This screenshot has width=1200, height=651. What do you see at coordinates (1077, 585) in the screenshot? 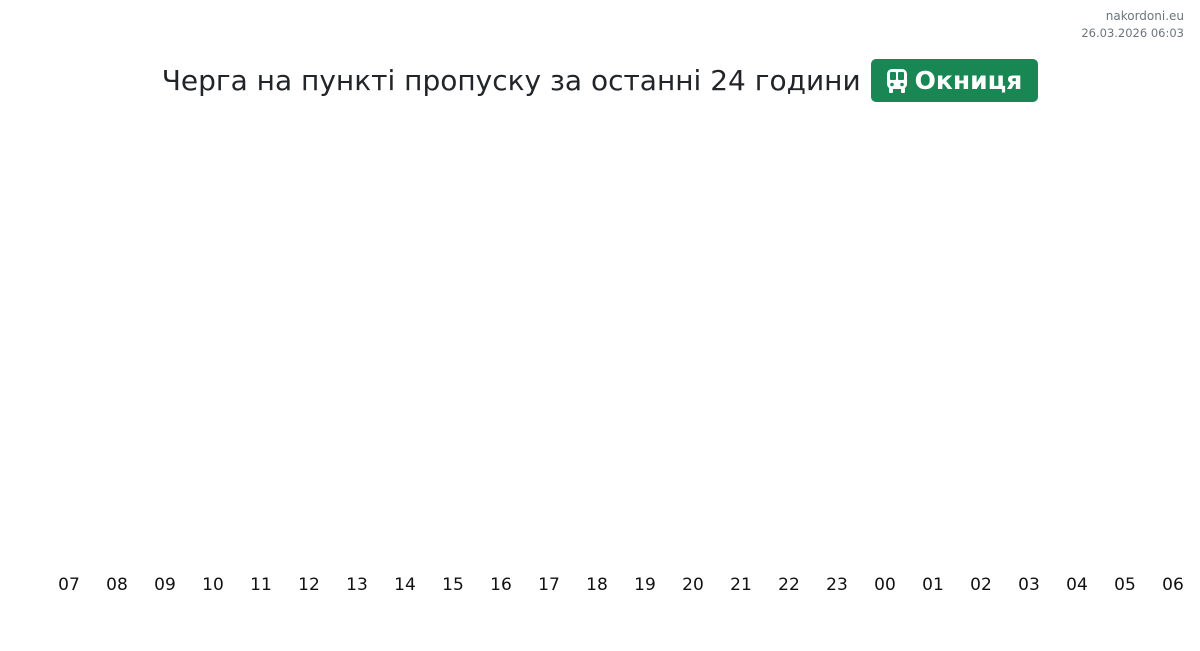
I see `x-tick-label: 04` at bounding box center [1077, 585].